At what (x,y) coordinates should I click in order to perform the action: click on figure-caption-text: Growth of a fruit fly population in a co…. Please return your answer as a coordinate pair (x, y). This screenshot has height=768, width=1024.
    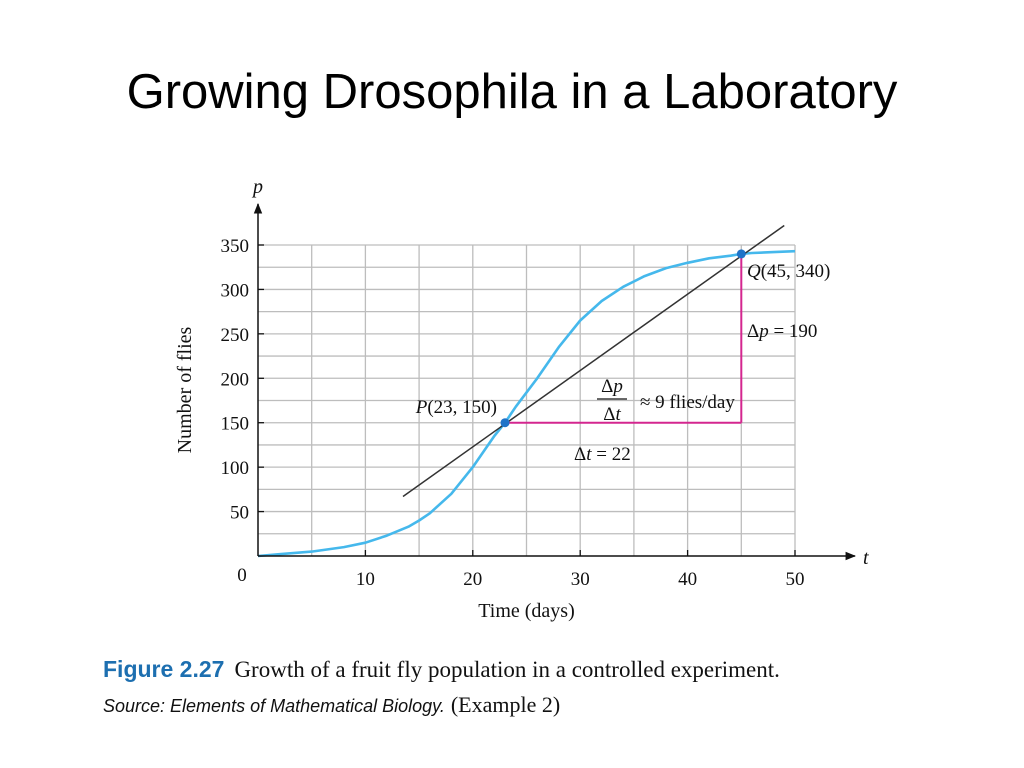
    Looking at the image, I should click on (507, 669).